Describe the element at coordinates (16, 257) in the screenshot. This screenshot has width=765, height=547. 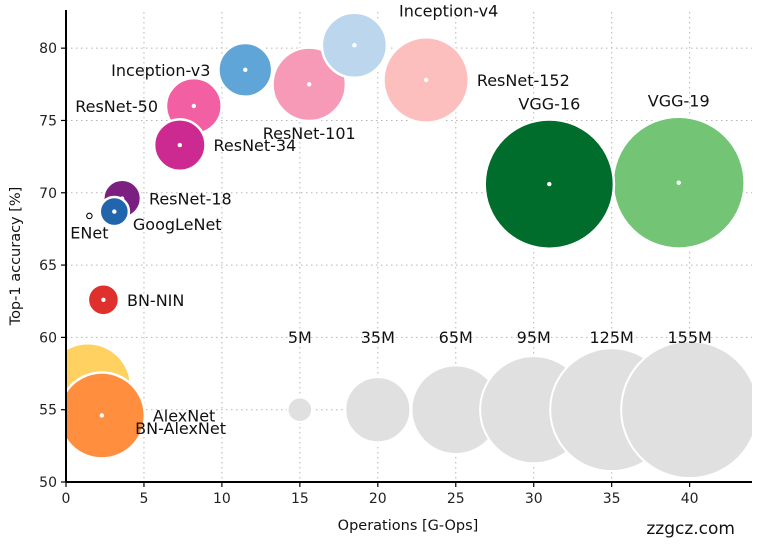
I see `y-axis-title: Top-1 accuracy [%]` at that location.